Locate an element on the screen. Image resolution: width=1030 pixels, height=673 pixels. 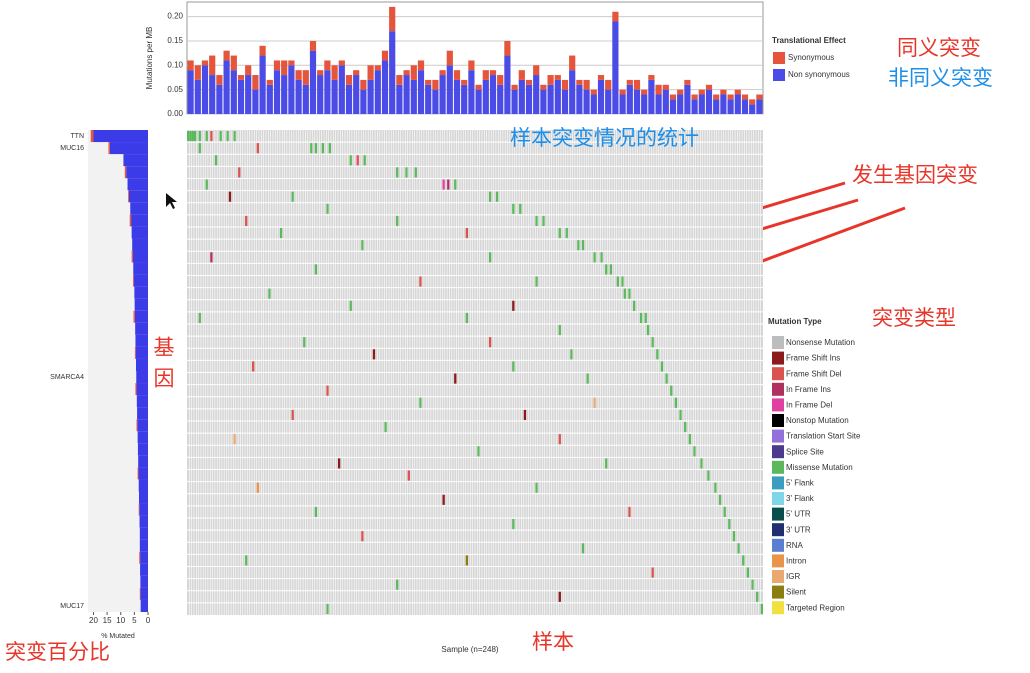
legend-label: Non synonymous is located at coordinates (819, 74).